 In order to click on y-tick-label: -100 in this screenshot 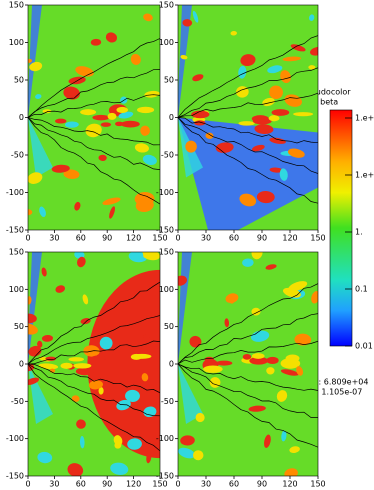, I will do `click(165, 438)`.